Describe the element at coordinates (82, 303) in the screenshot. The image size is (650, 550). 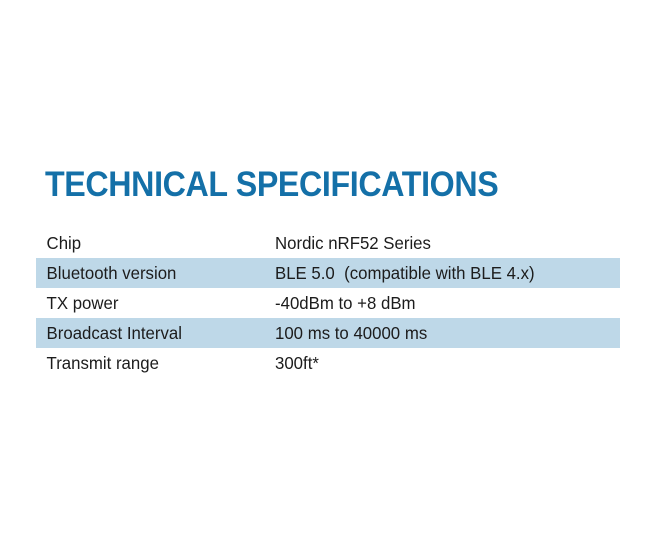
I see `spec-label: TX power` at that location.